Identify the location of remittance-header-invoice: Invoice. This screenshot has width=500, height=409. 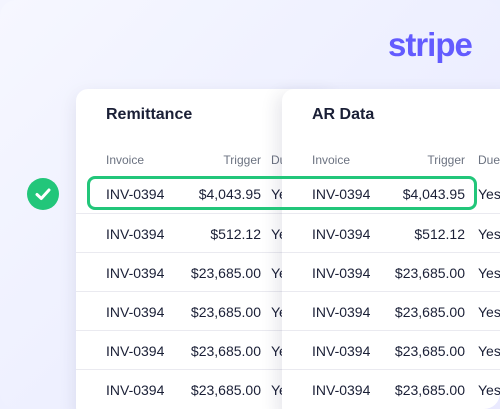
(125, 160).